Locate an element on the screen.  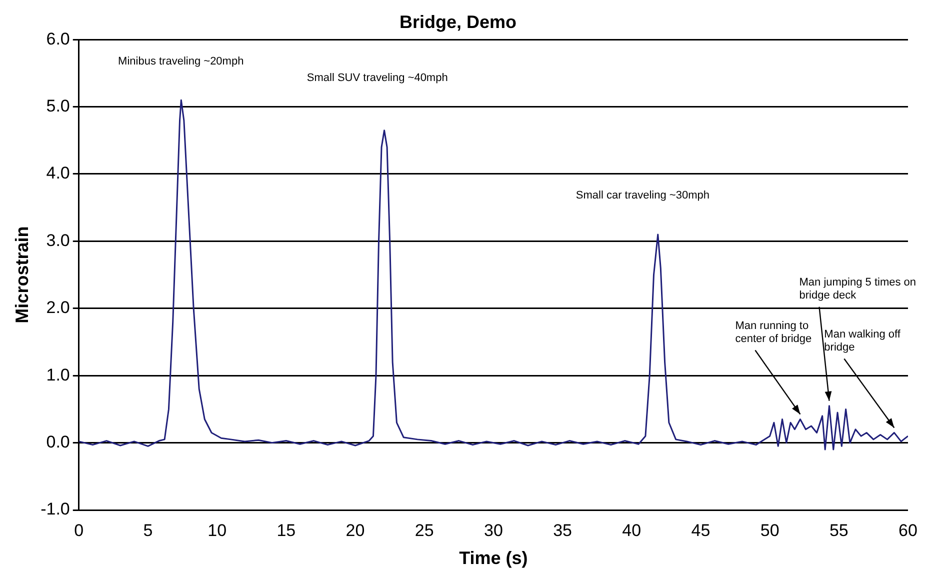
annotation: Small SUV traveling ~40mph is located at coordinates (377, 78).